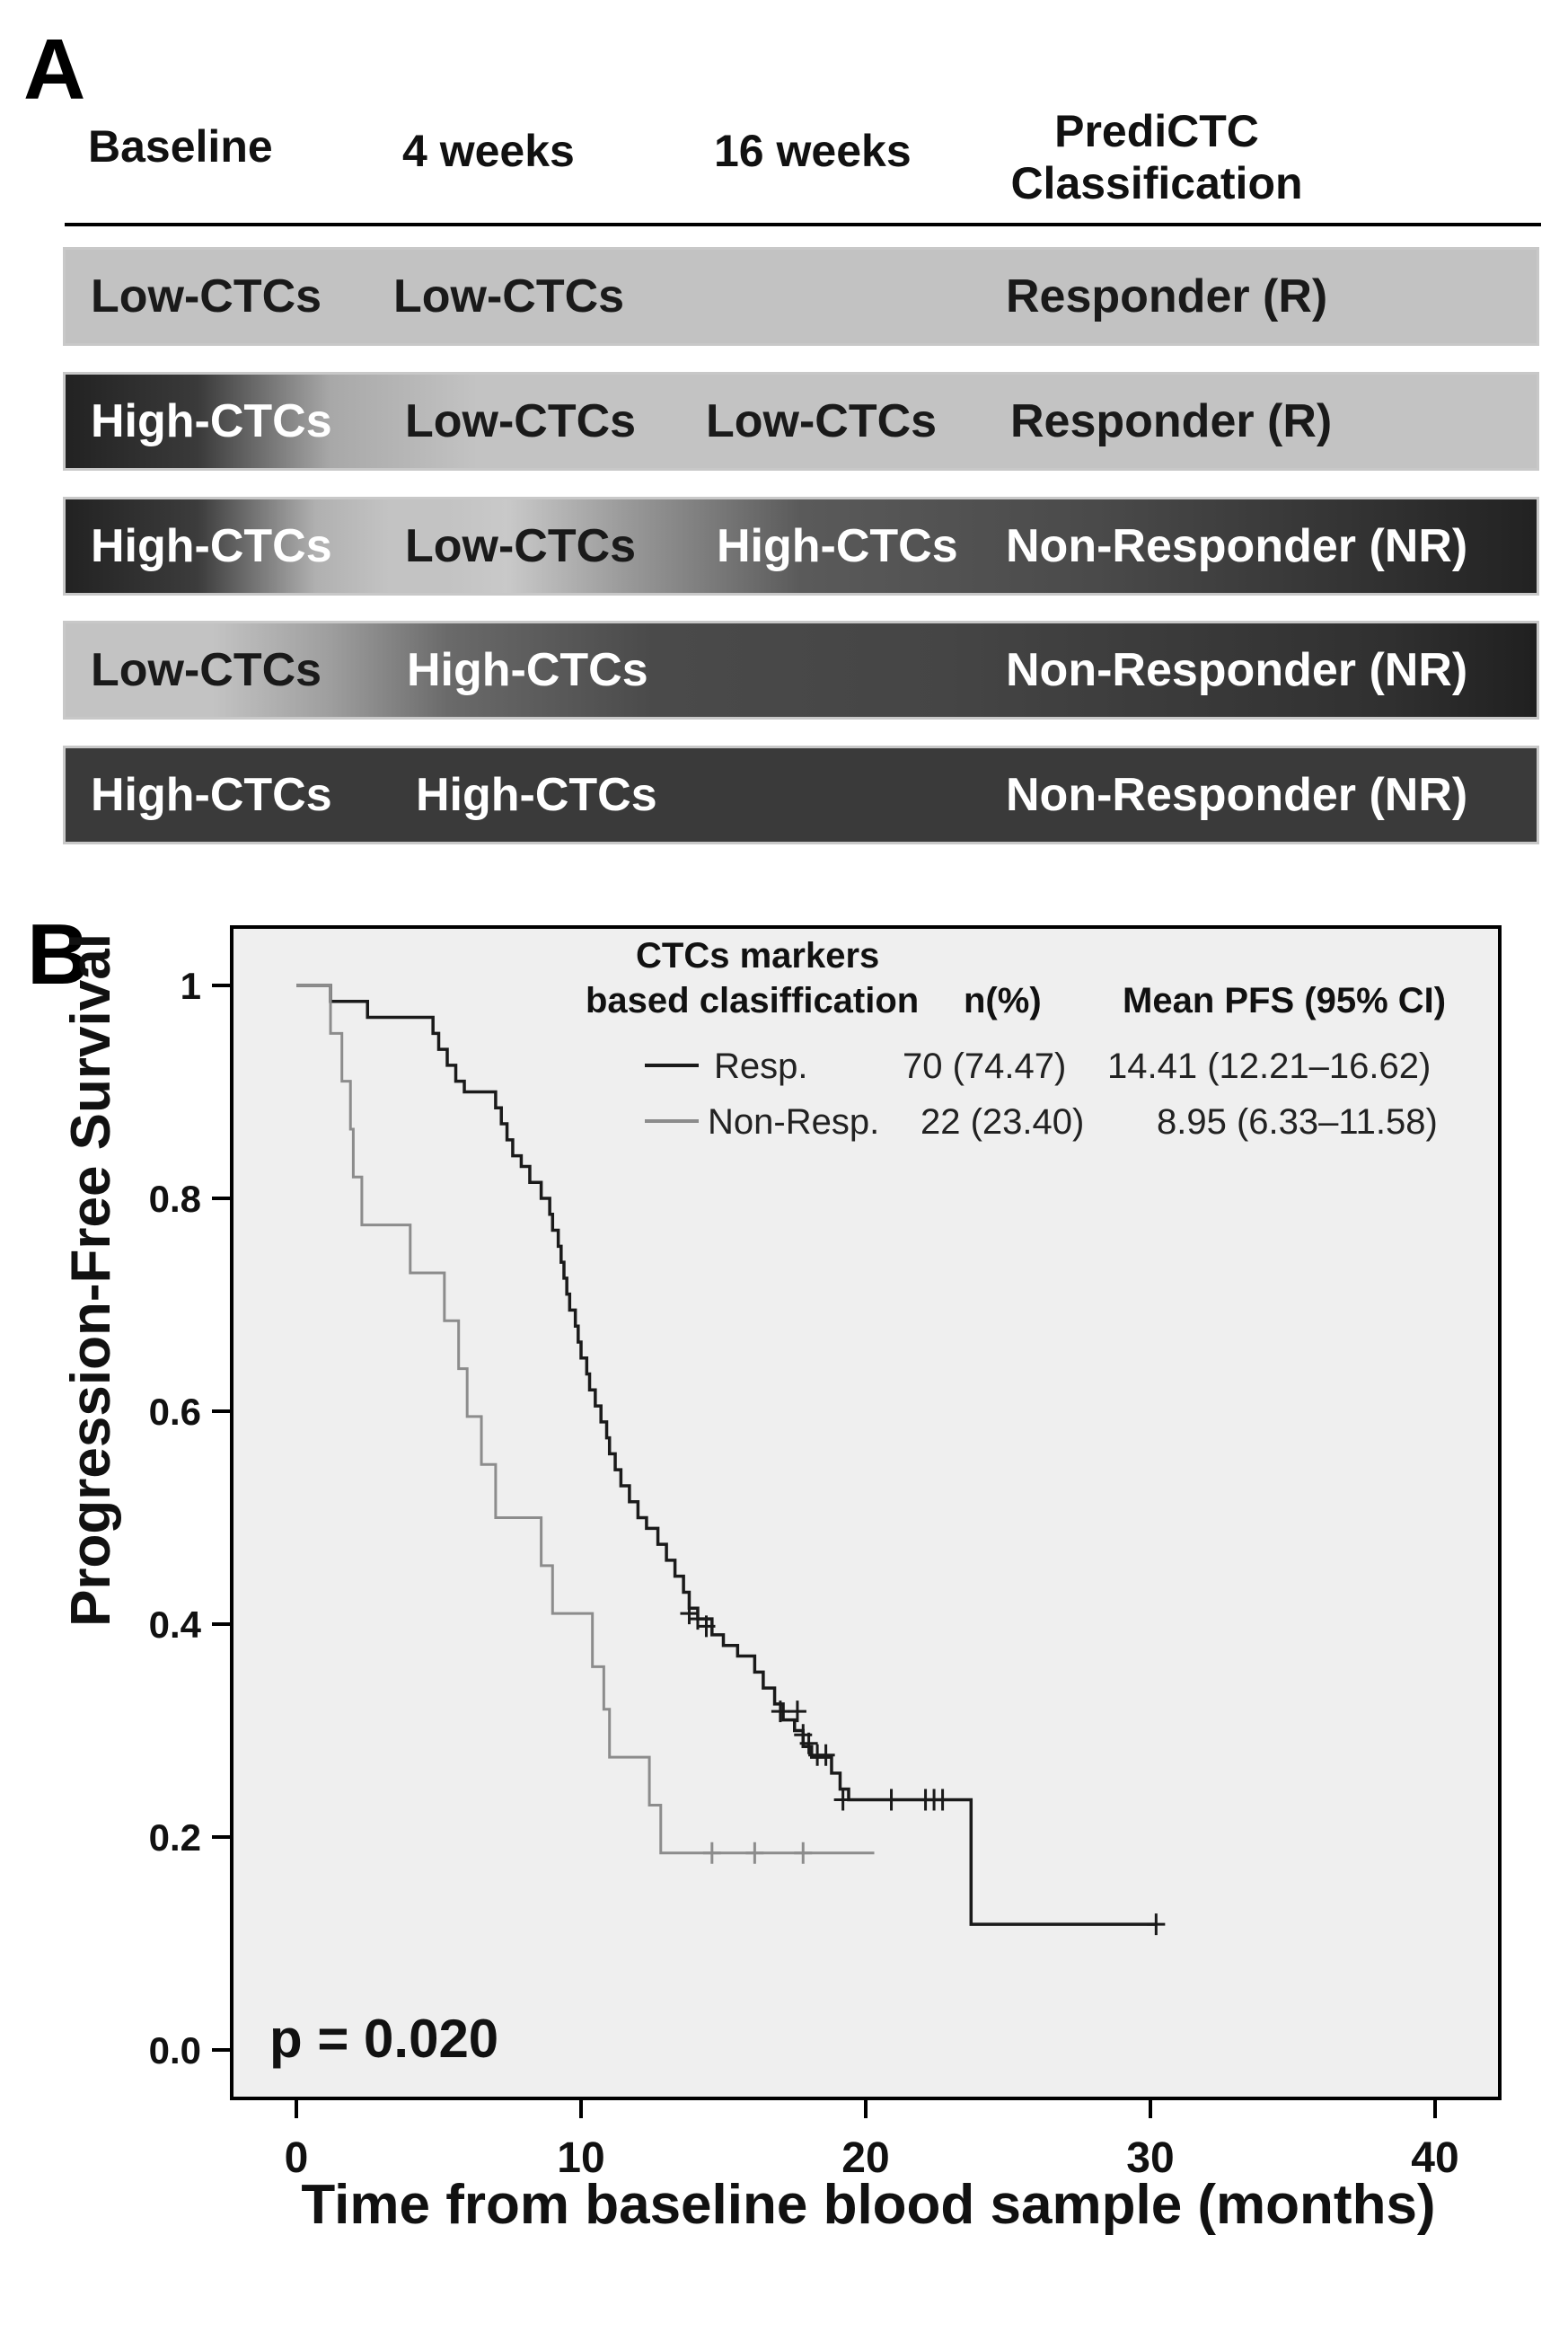 The width and height of the screenshot is (1568, 2332). What do you see at coordinates (752, 1000) in the screenshot?
I see `legend-title-line2: based clasiffication` at bounding box center [752, 1000].